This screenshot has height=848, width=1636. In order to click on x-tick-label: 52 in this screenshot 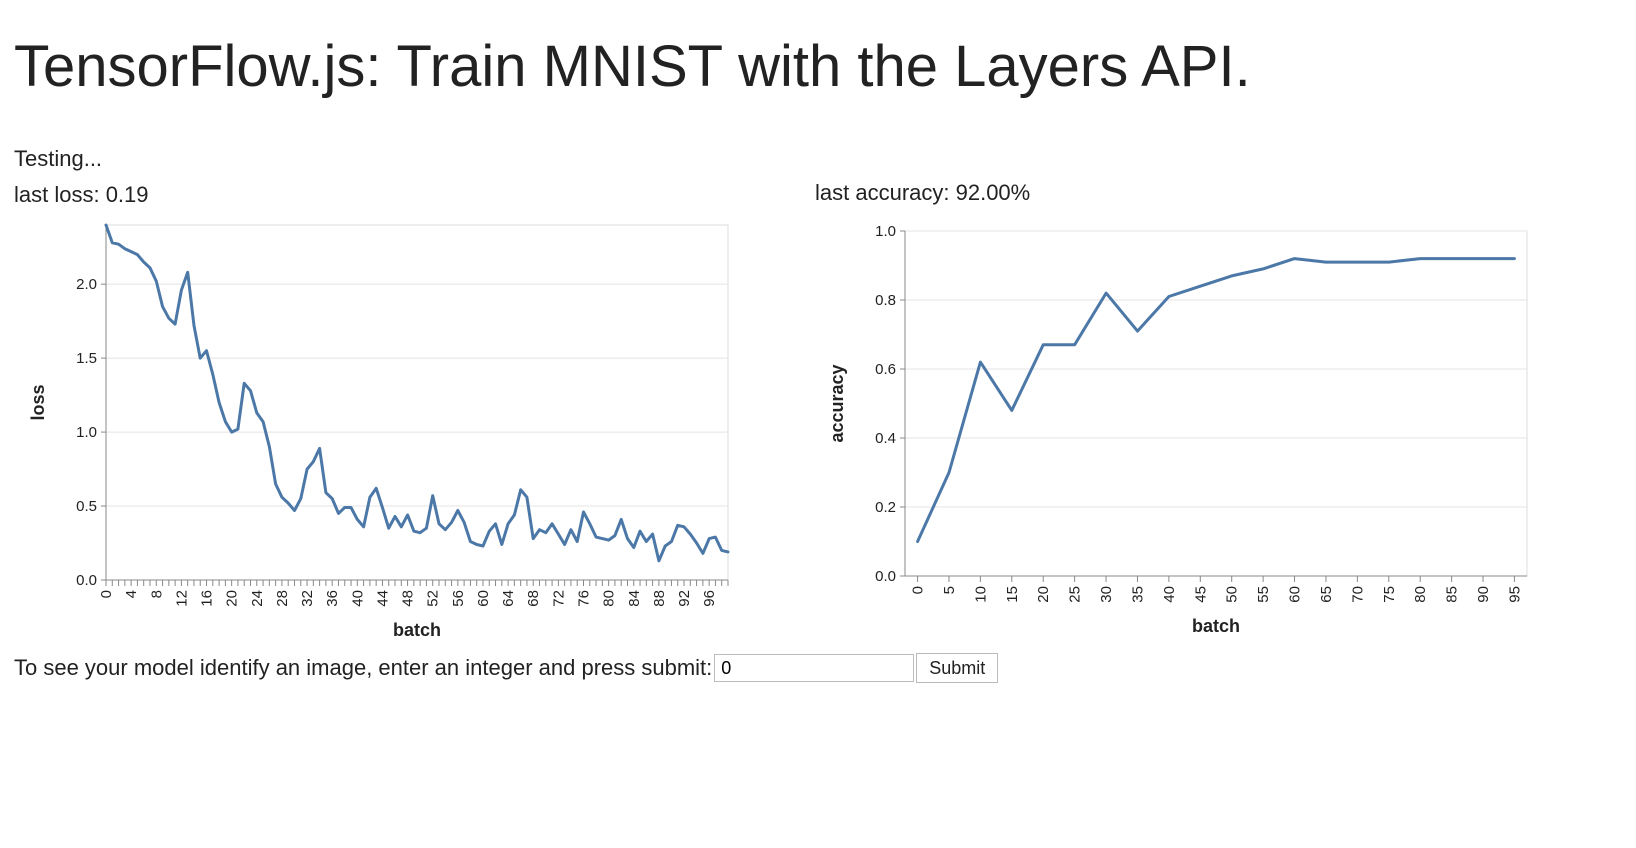, I will do `click(433, 598)`.